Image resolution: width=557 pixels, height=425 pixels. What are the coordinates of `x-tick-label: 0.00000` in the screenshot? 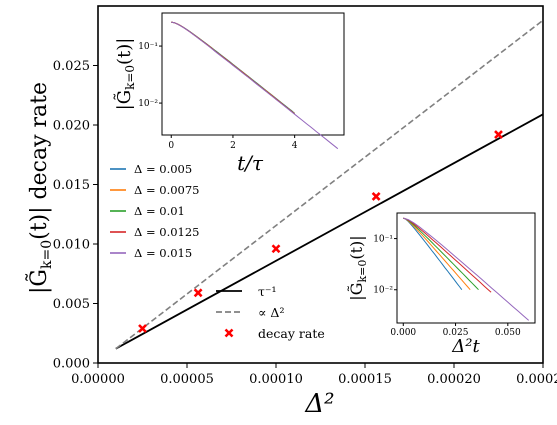 It's located at (98, 379).